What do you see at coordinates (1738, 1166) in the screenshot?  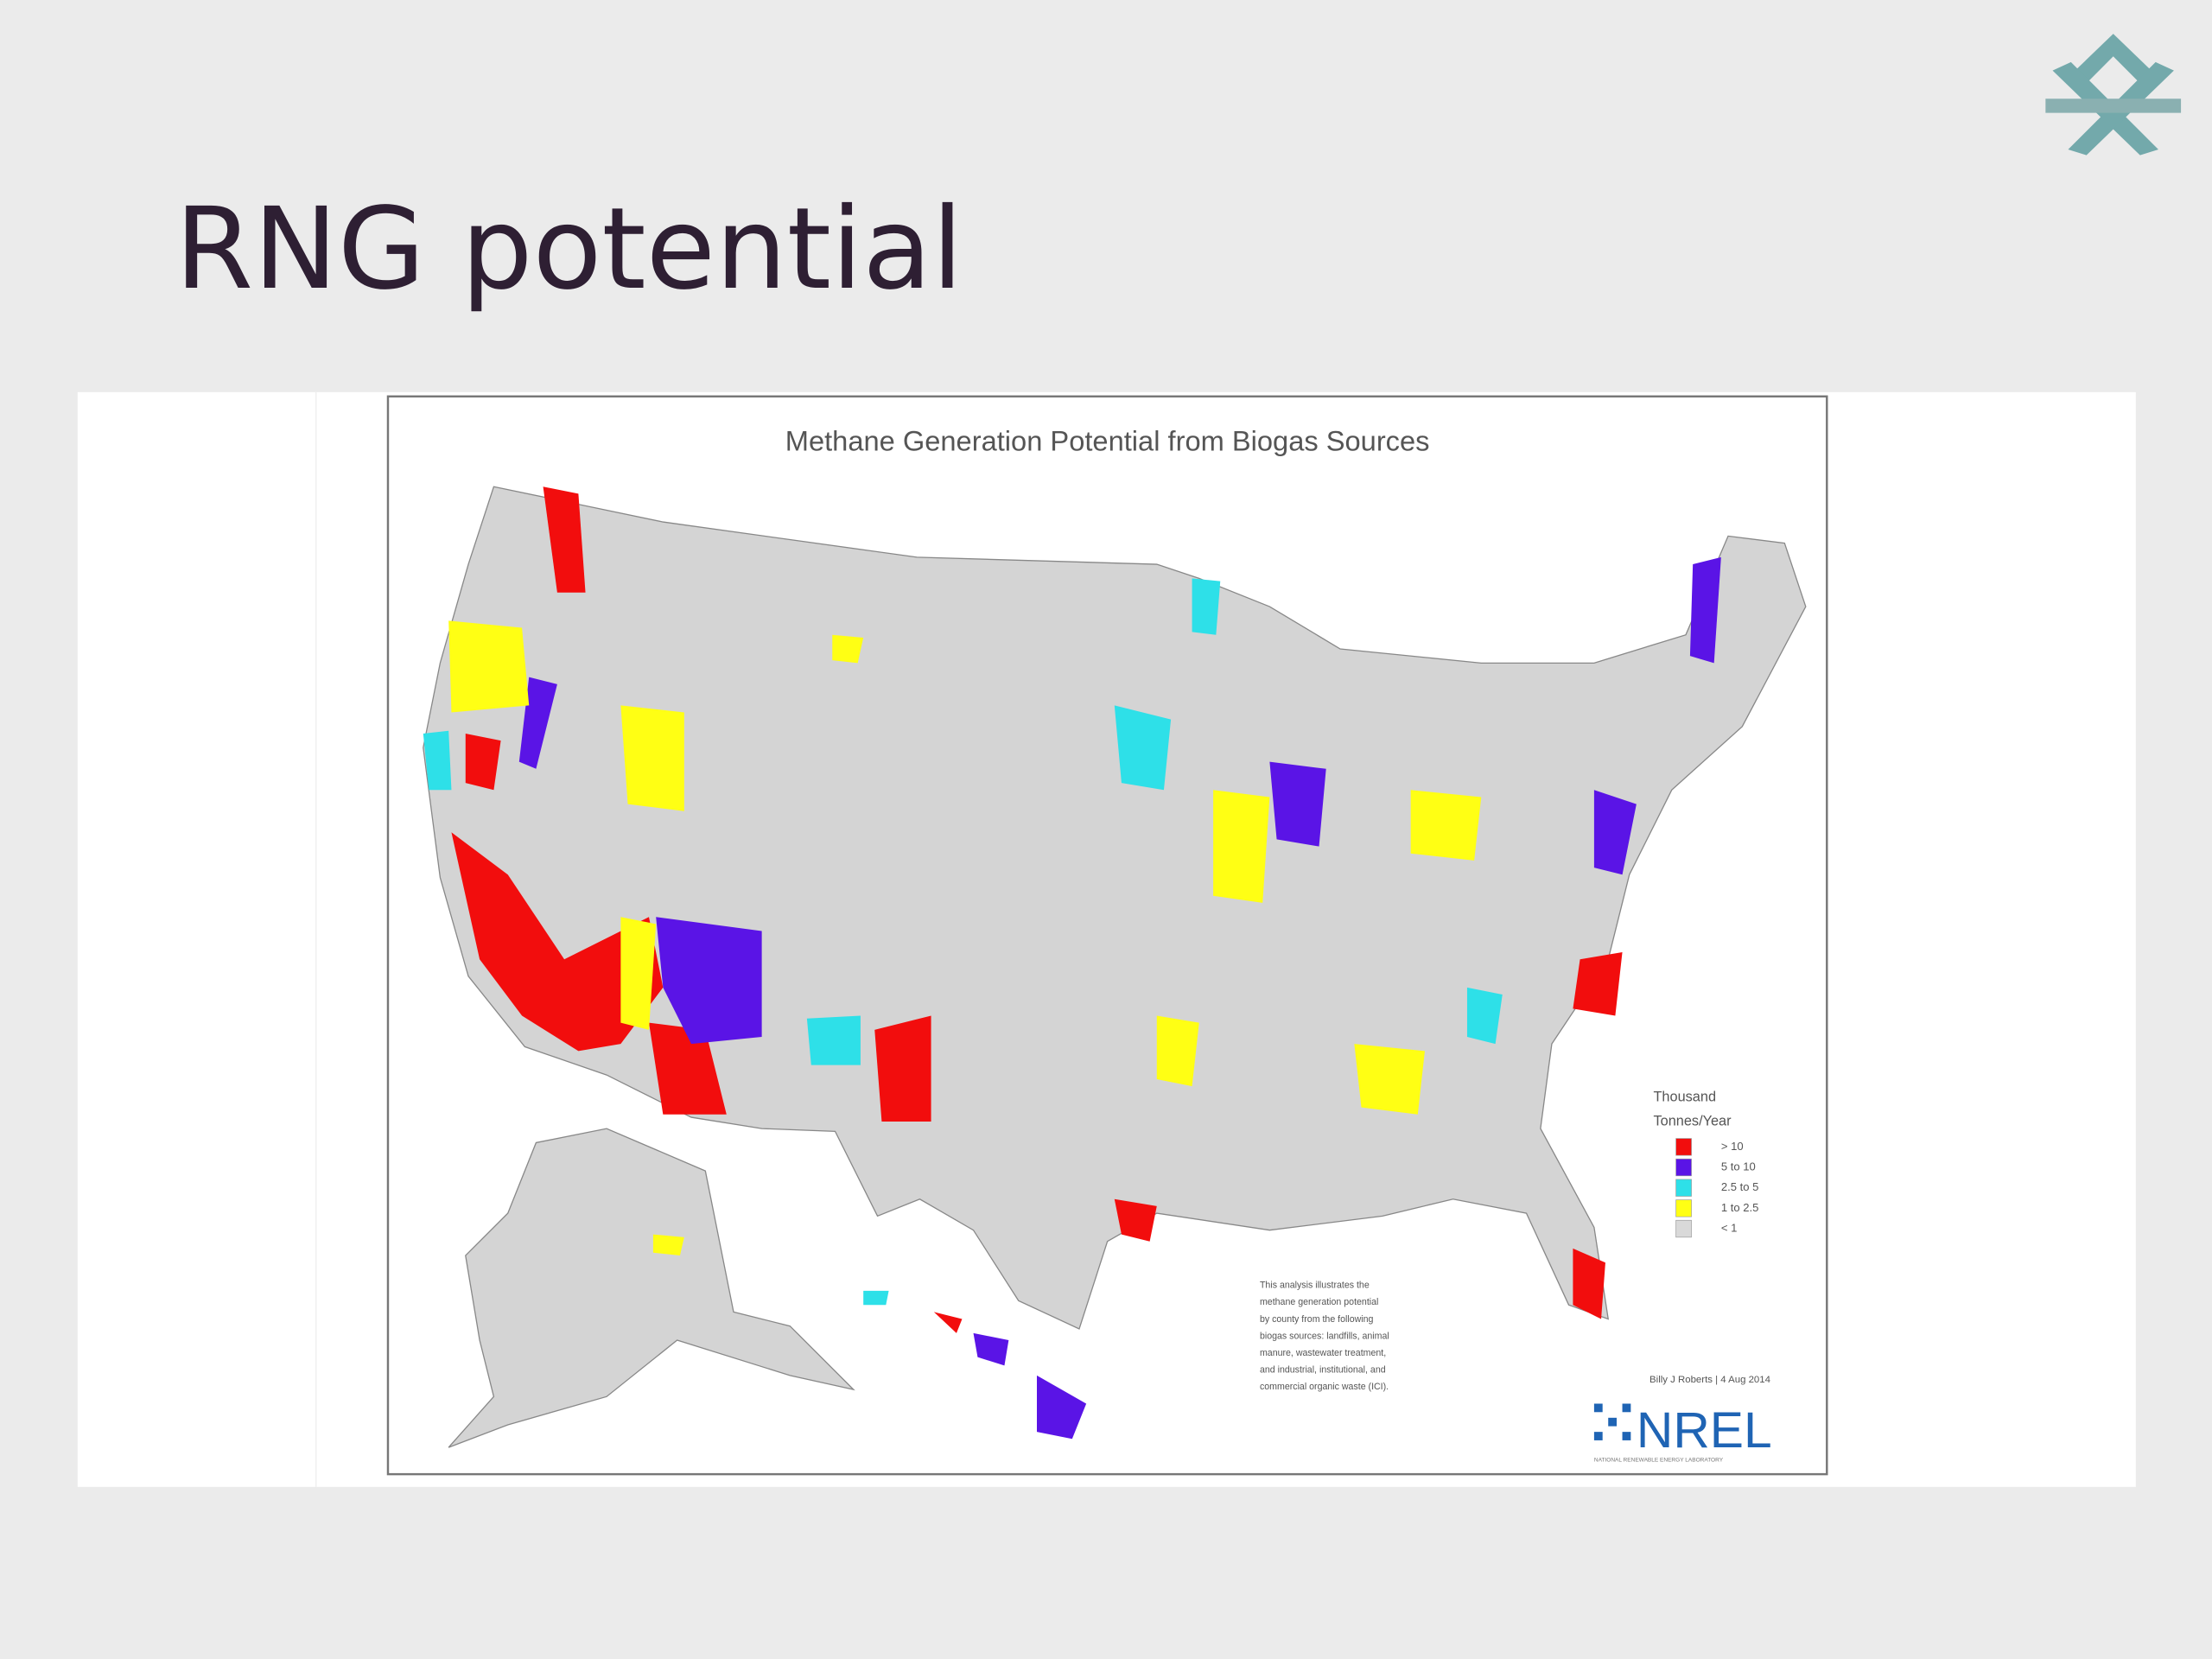 I see `legend-label: 5 to 10` at bounding box center [1738, 1166].